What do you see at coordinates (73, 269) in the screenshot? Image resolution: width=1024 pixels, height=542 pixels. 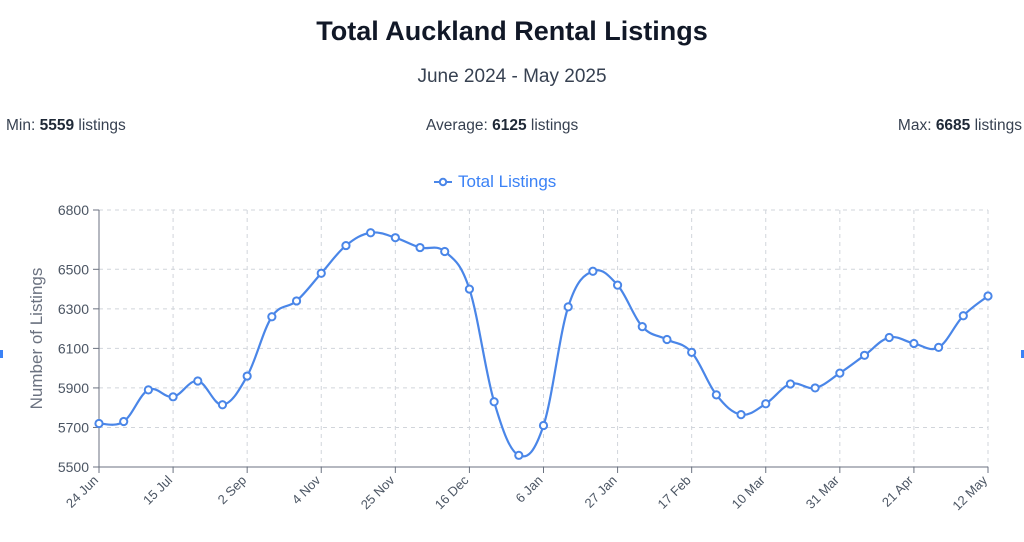 I see `y-tick-label: 6500` at bounding box center [73, 269].